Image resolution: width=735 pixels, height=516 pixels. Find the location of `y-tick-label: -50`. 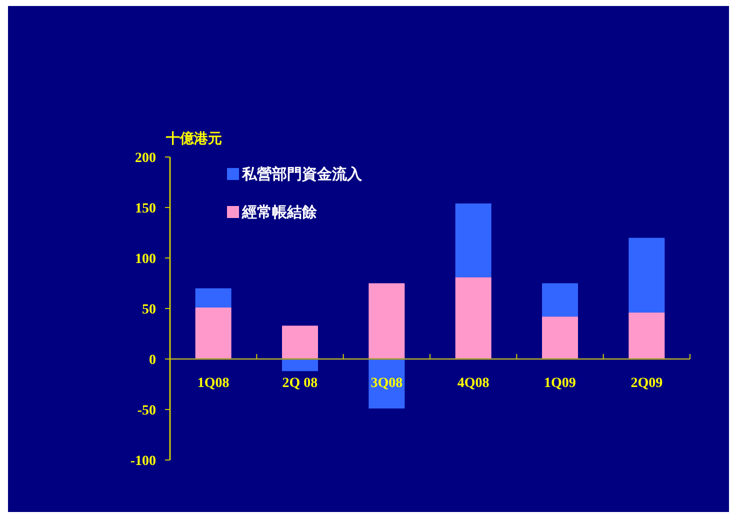

y-tick-label: -50 is located at coordinates (146, 411).